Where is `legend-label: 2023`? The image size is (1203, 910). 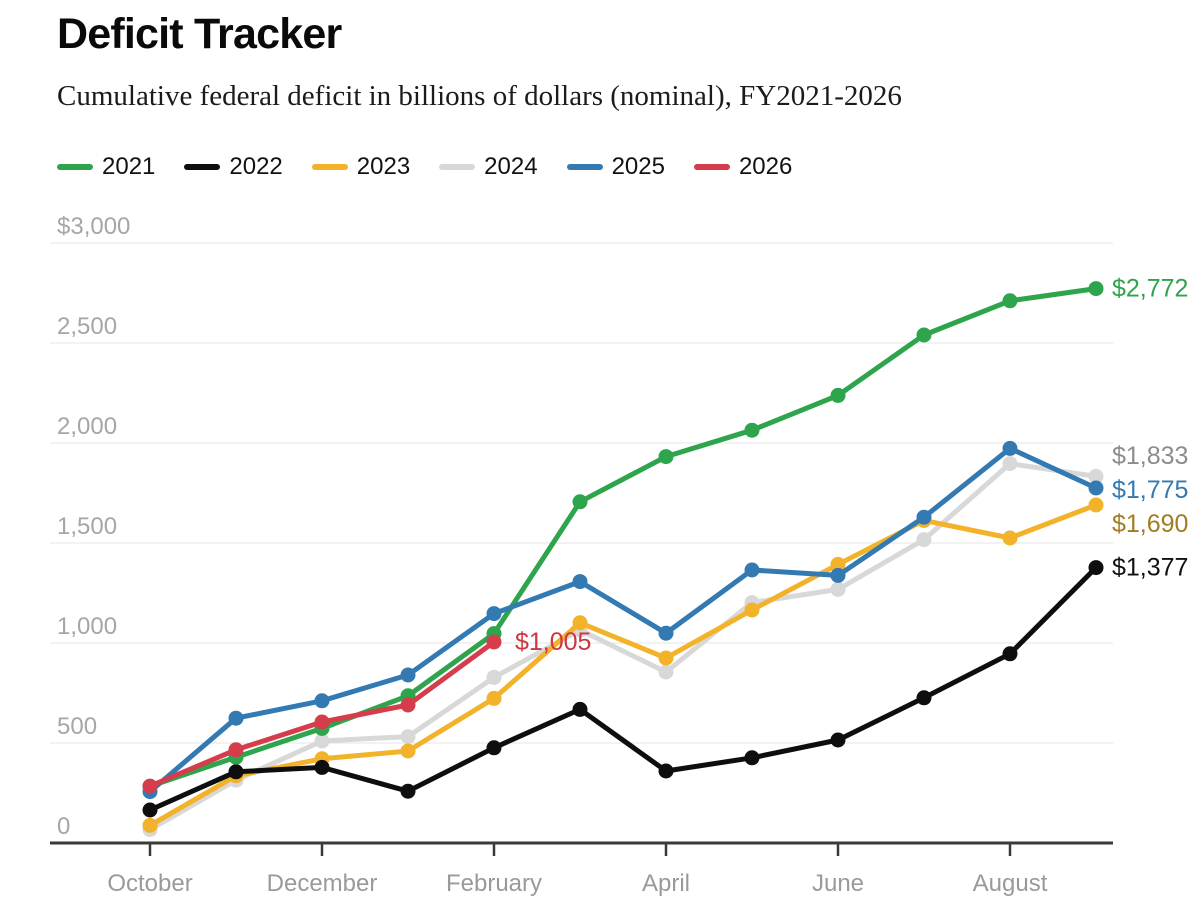
legend-label: 2023 is located at coordinates (383, 166).